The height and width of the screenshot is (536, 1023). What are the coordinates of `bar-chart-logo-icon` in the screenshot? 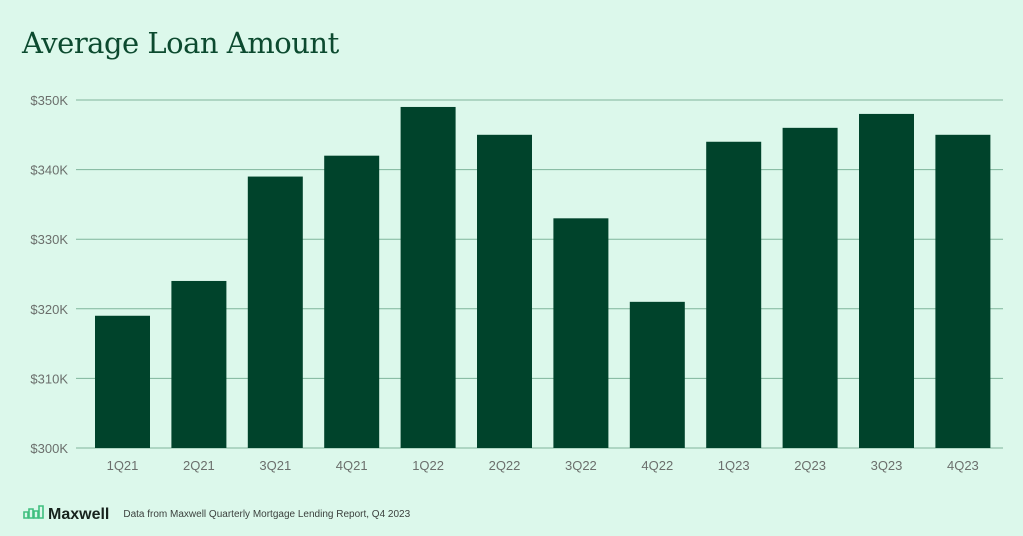 It's located at (33, 514).